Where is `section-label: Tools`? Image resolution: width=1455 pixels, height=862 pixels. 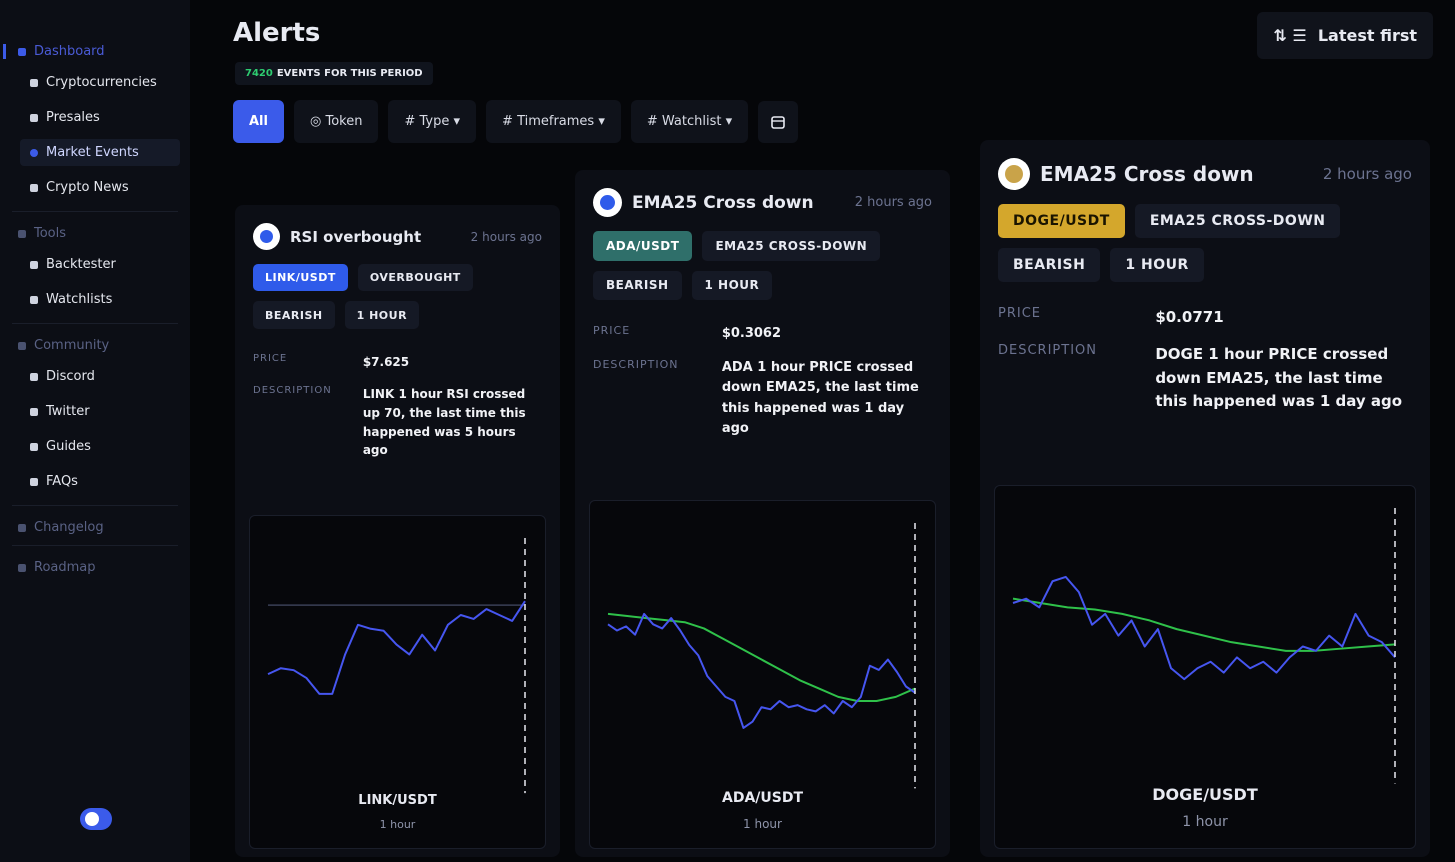 section-label: Tools is located at coordinates (50, 233).